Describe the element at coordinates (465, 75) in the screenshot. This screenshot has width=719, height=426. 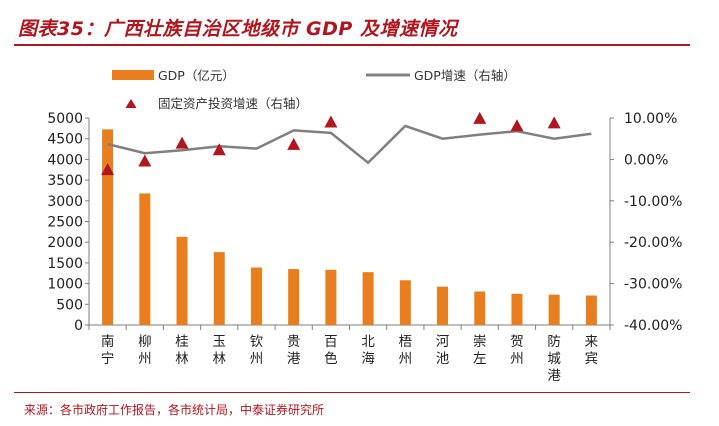
I see `legend-line-label: GDP增速（右轴）` at that location.